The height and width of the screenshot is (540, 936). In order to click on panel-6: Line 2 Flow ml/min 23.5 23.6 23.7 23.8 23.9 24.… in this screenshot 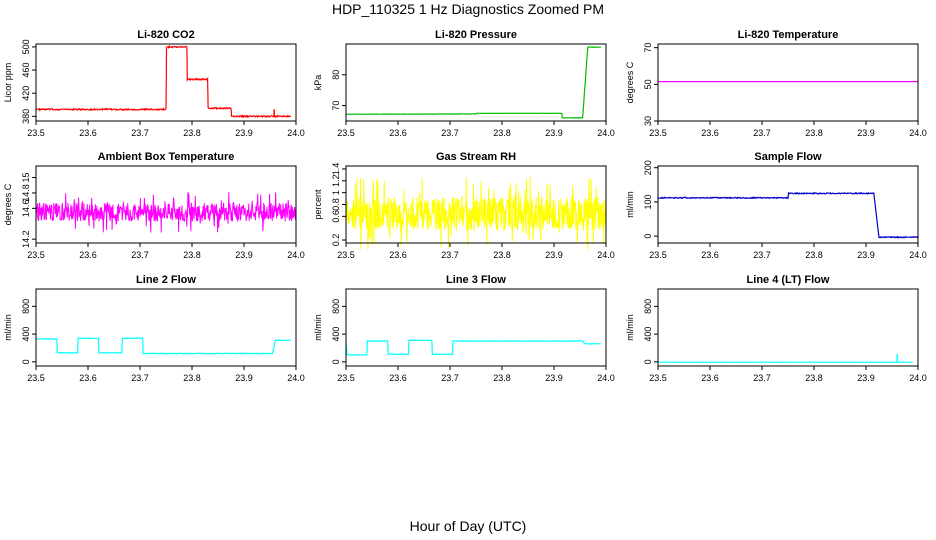, I will do `click(154, 328)`.